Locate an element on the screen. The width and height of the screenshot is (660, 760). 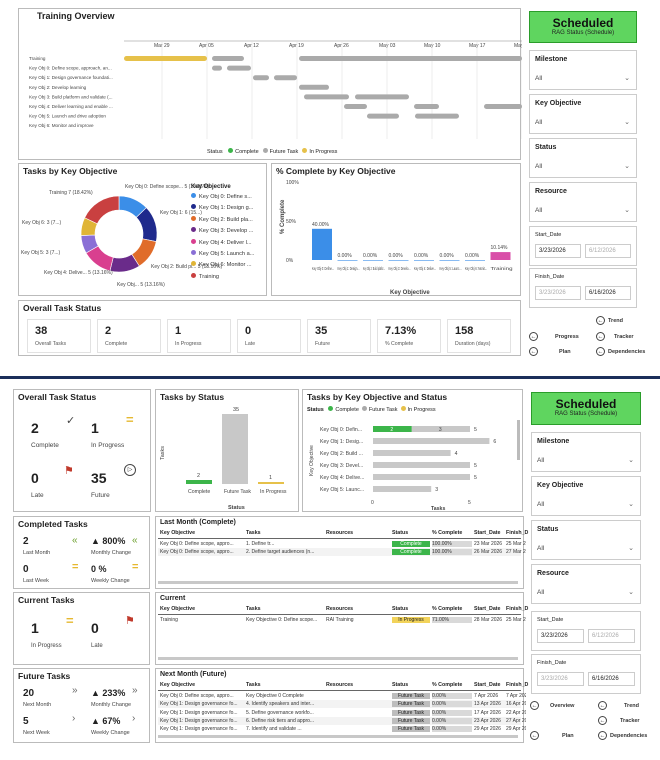
nav-progress: ← Progress is located at coordinates (554, 336).